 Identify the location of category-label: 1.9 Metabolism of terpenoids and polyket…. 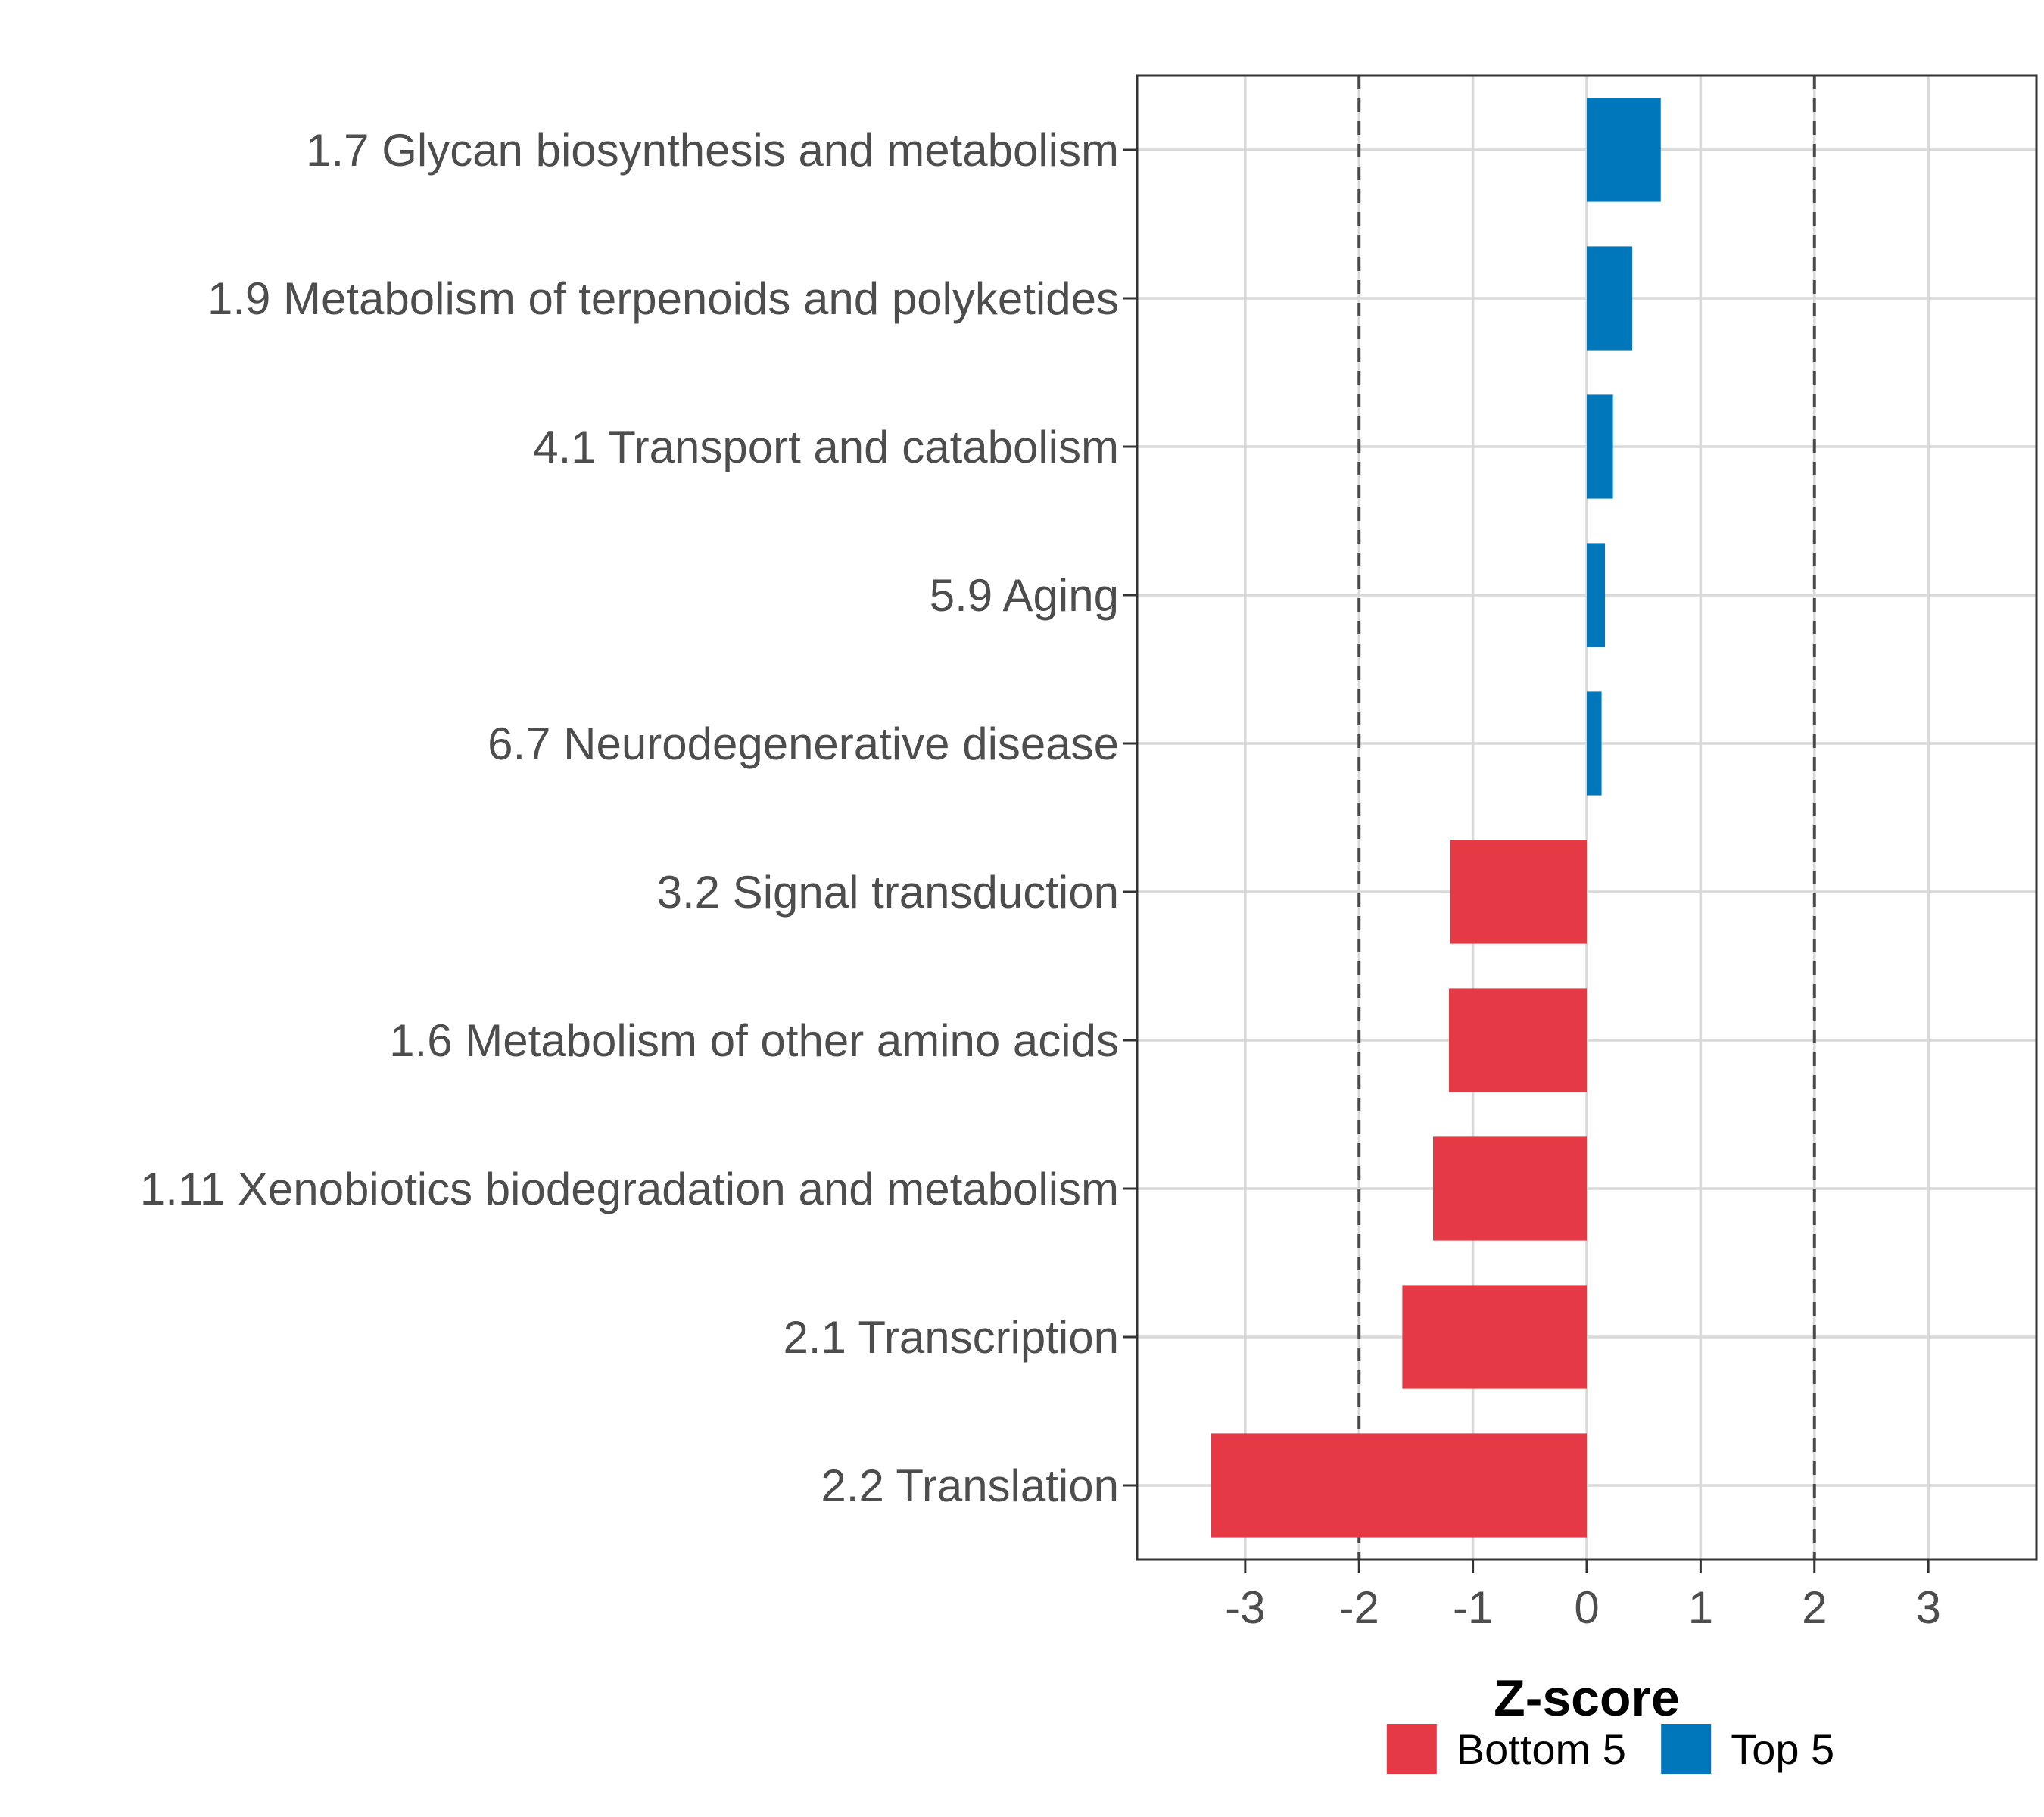
(663, 298).